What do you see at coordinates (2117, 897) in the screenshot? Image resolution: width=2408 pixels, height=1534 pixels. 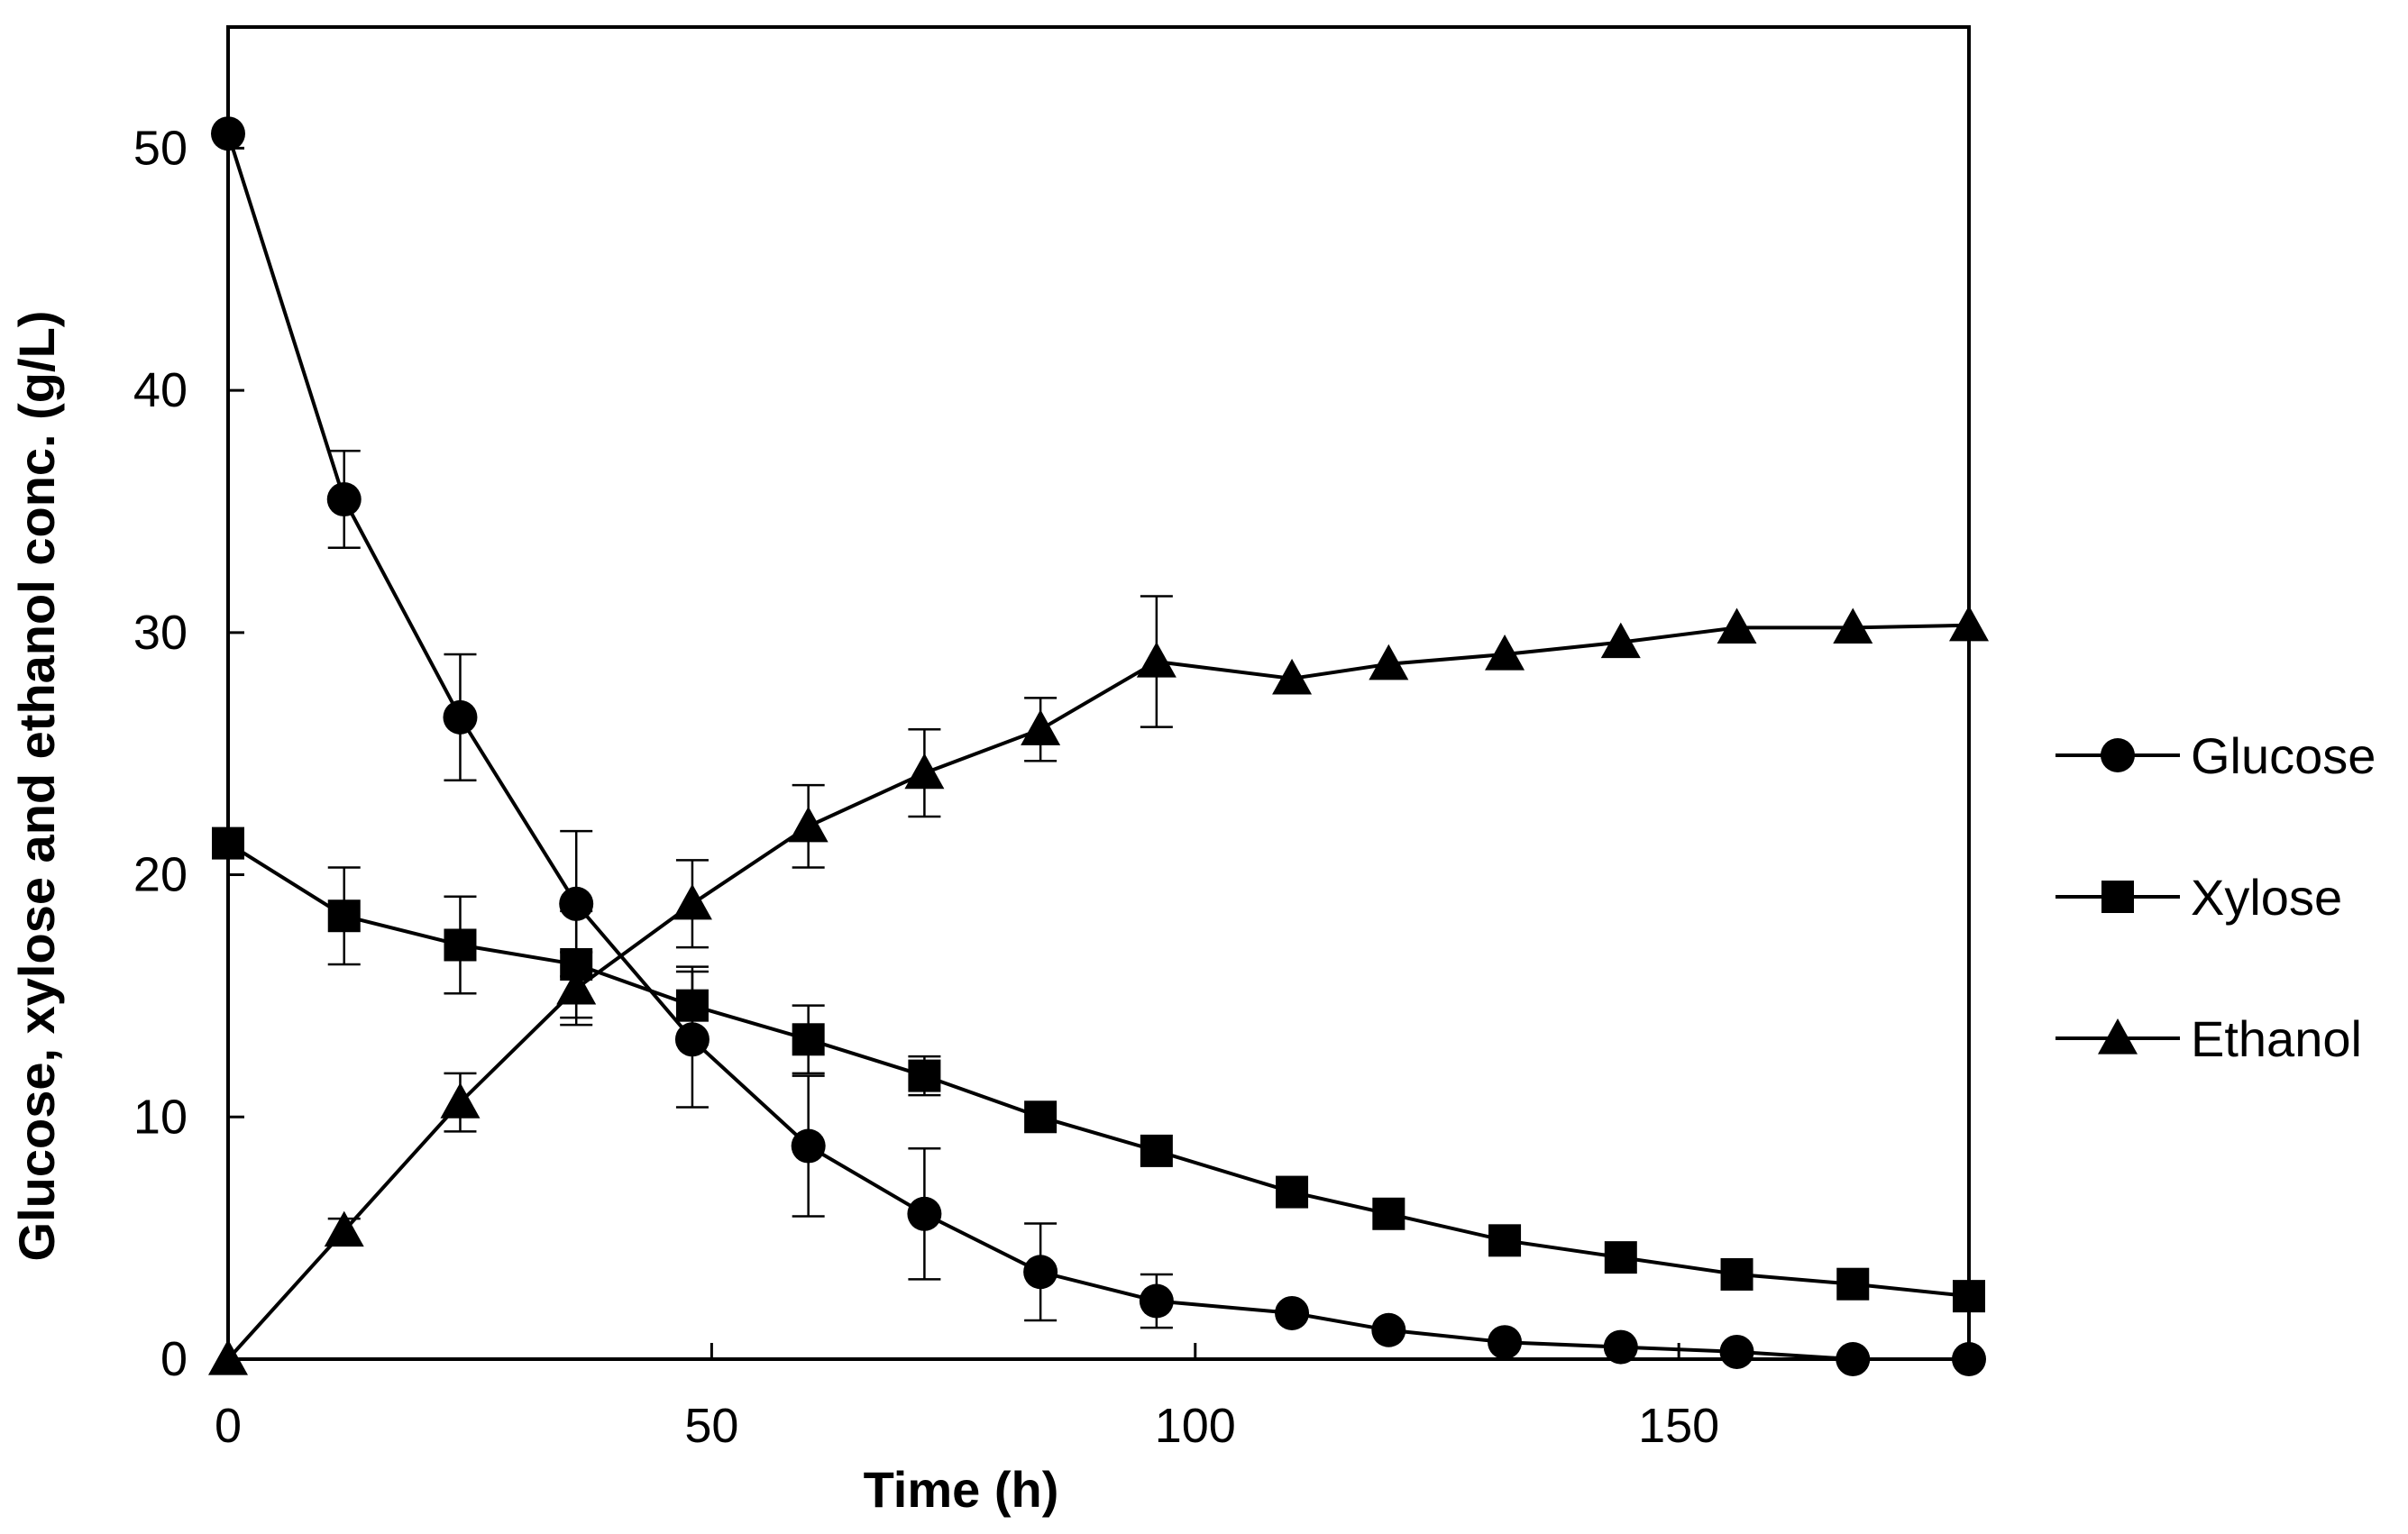 I see `legend-marker-xylose` at bounding box center [2117, 897].